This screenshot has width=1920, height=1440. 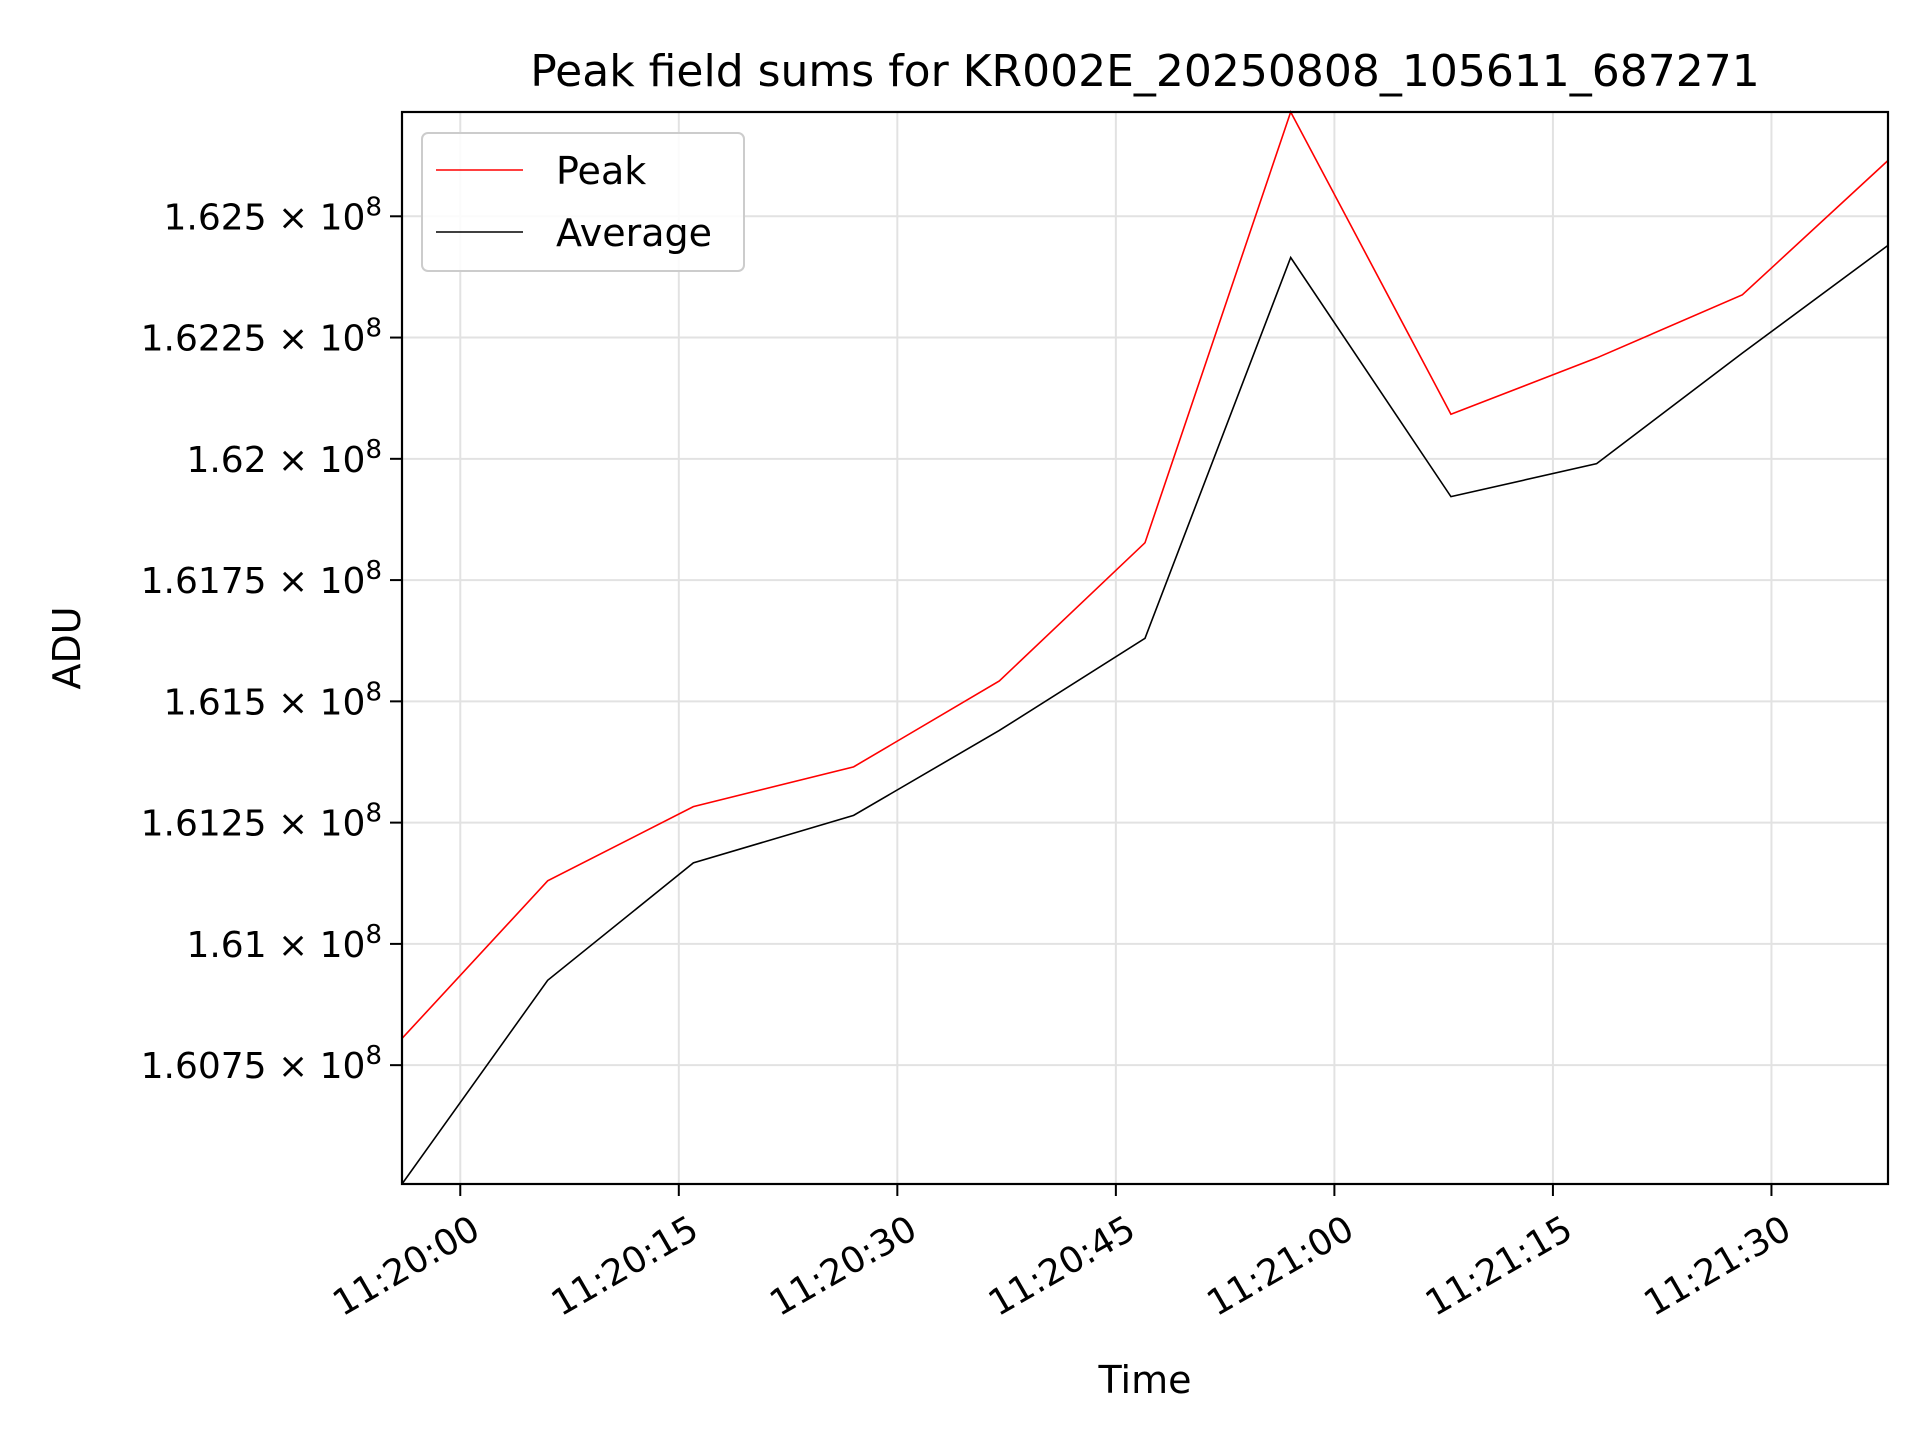 I want to click on legend-label-peak: Peak, so click(x=601, y=171).